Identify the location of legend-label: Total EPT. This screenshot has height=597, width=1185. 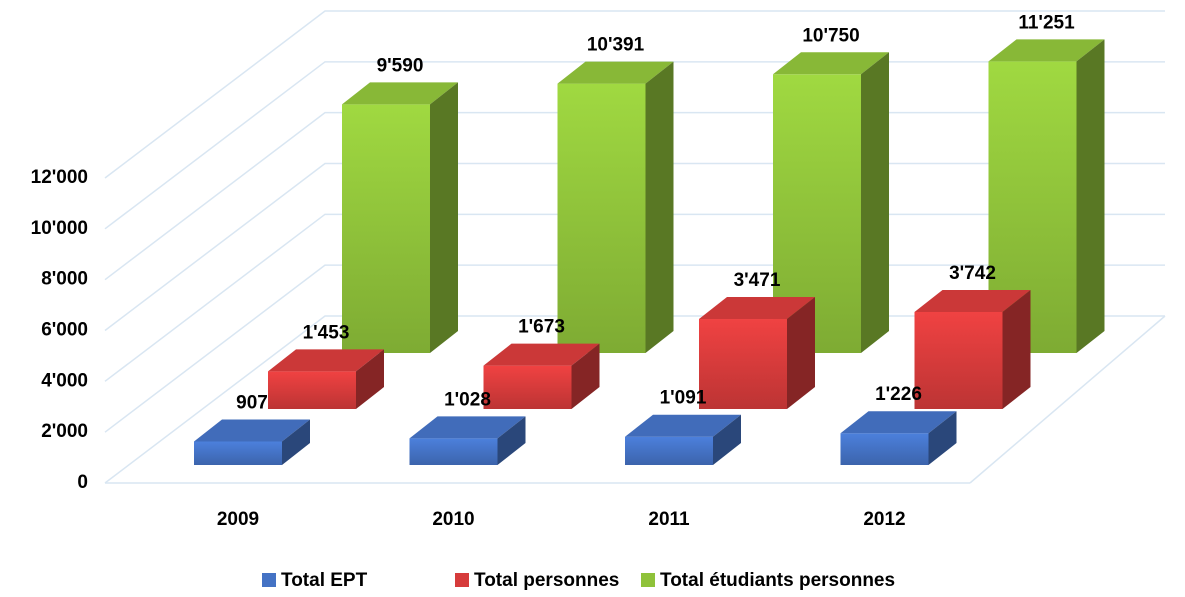
(324, 580).